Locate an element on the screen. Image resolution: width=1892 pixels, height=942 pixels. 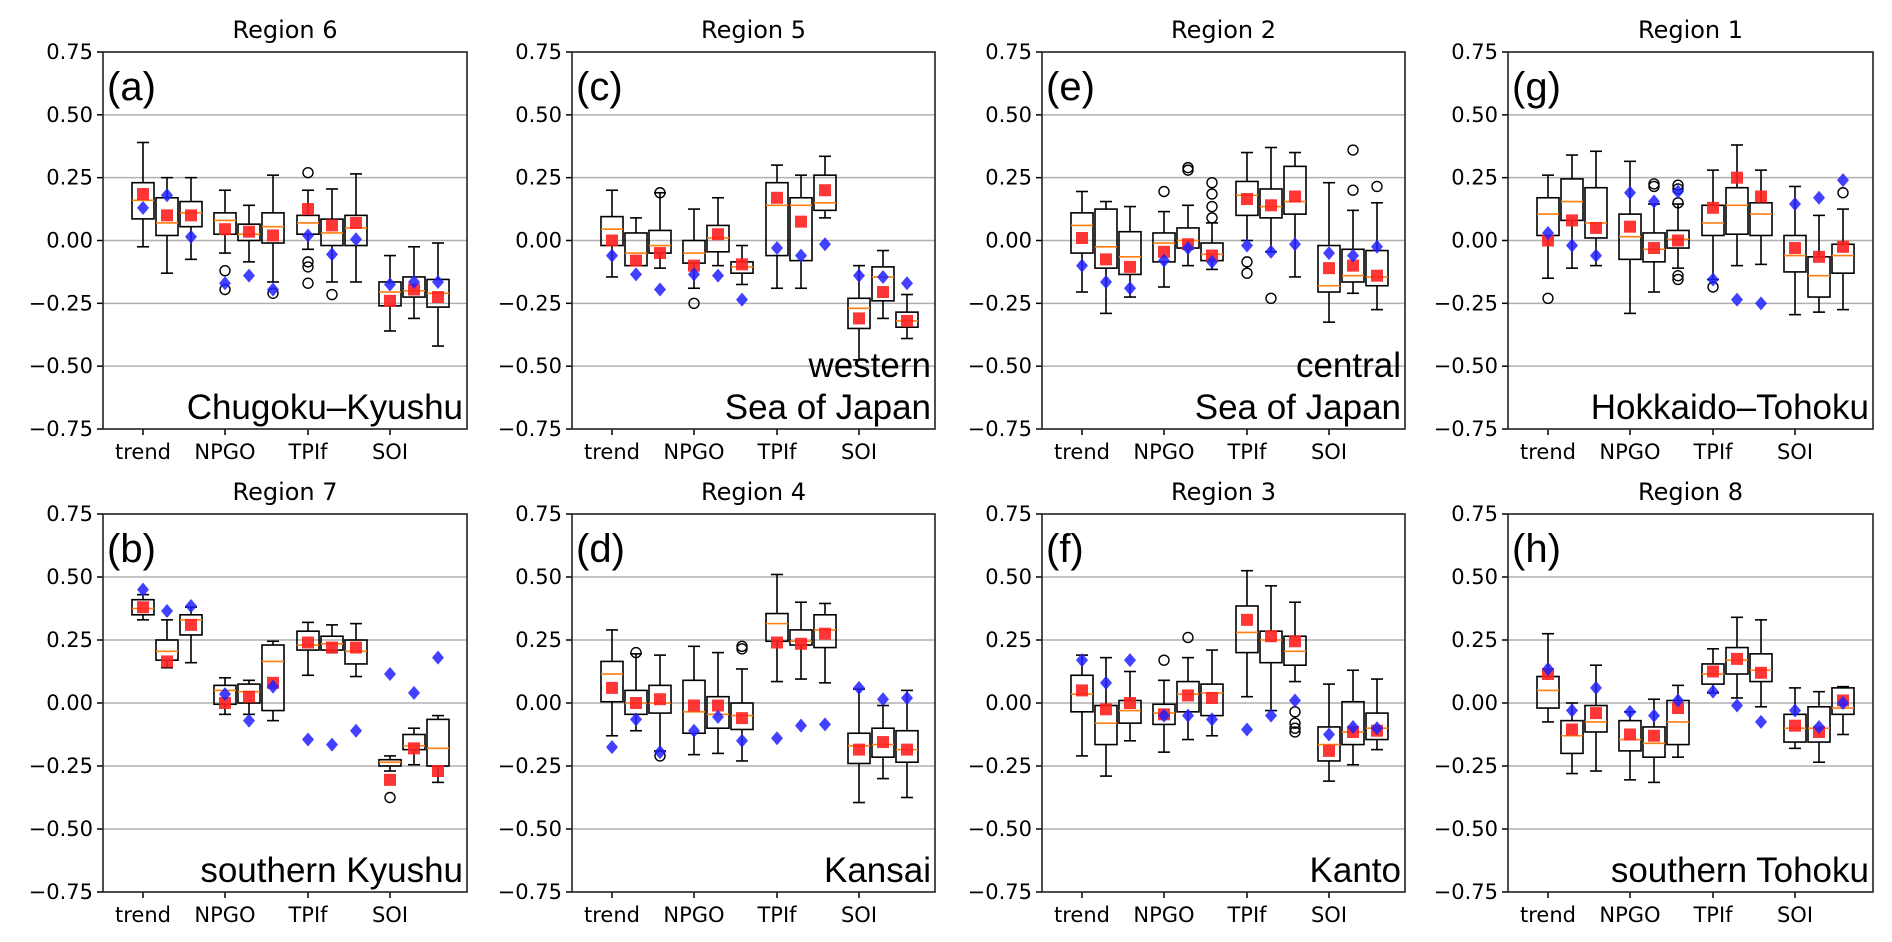
y-tick-label: −0.25 is located at coordinates (1466, 303).